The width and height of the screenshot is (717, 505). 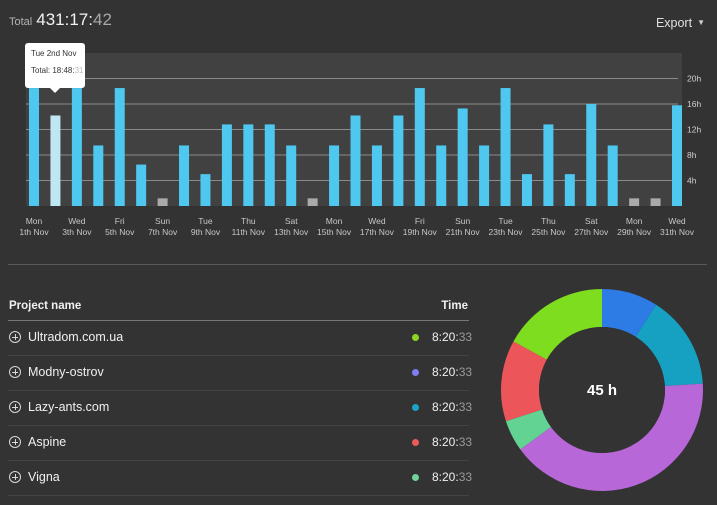 I want to click on x-tick-label: 31th Nov, so click(x=677, y=232).